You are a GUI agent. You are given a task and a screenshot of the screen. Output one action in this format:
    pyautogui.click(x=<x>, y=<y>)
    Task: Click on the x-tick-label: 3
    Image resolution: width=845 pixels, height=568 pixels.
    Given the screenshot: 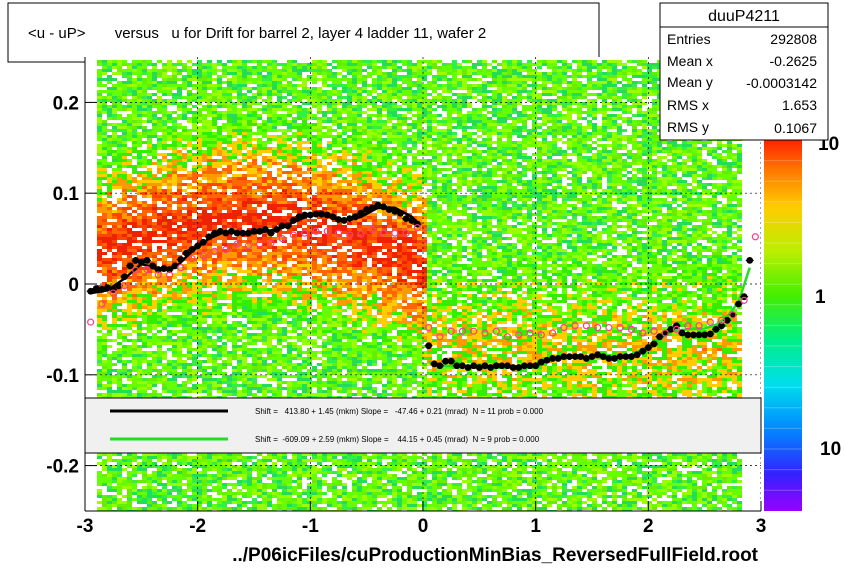 What is the action you would take?
    pyautogui.click(x=761, y=526)
    